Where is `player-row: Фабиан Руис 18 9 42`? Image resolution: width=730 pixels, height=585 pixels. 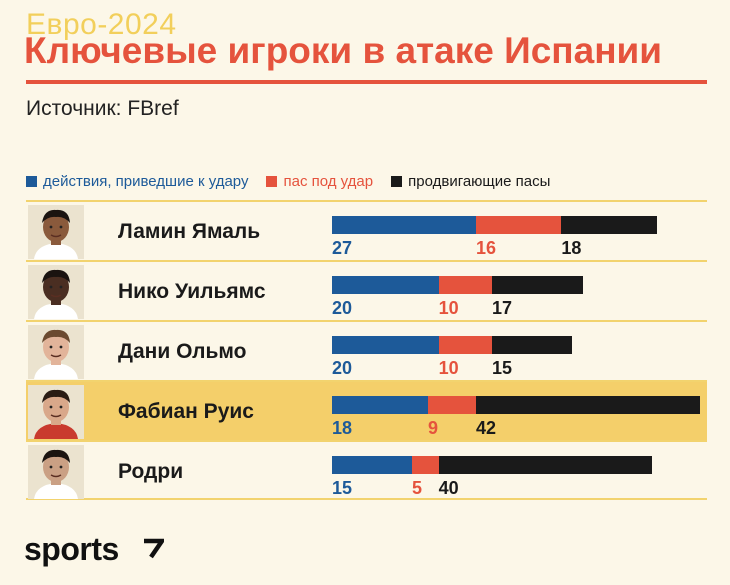 player-row: Фабиан Руис 18 9 42 is located at coordinates (366, 410).